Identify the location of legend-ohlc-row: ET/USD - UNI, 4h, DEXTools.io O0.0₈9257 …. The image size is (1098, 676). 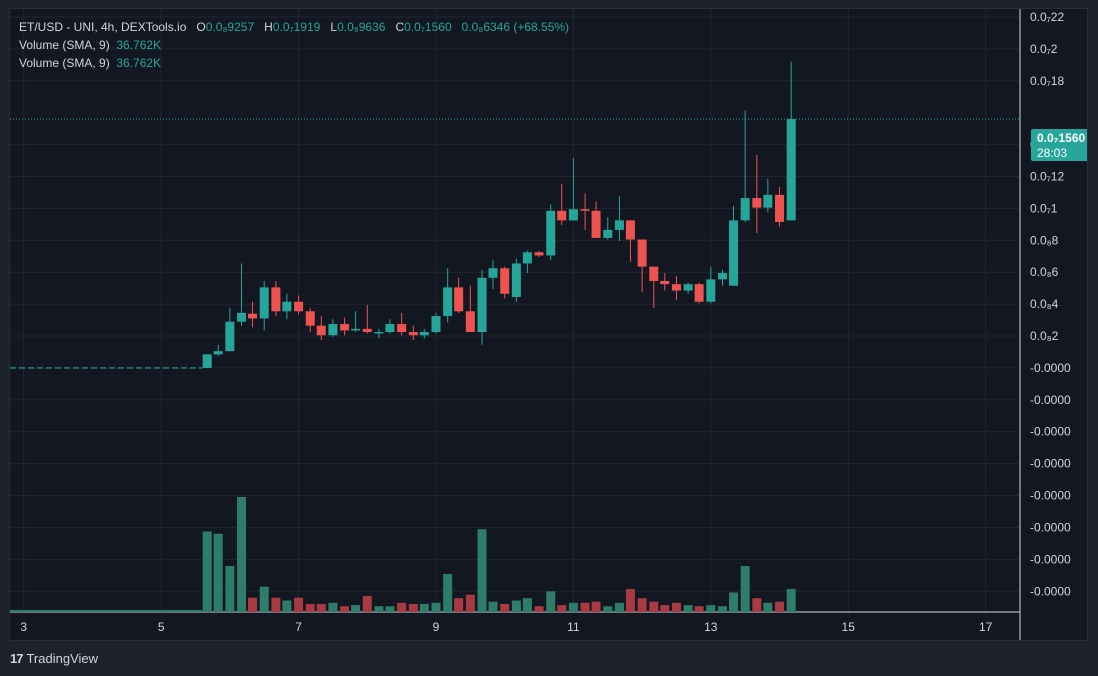
(294, 27).